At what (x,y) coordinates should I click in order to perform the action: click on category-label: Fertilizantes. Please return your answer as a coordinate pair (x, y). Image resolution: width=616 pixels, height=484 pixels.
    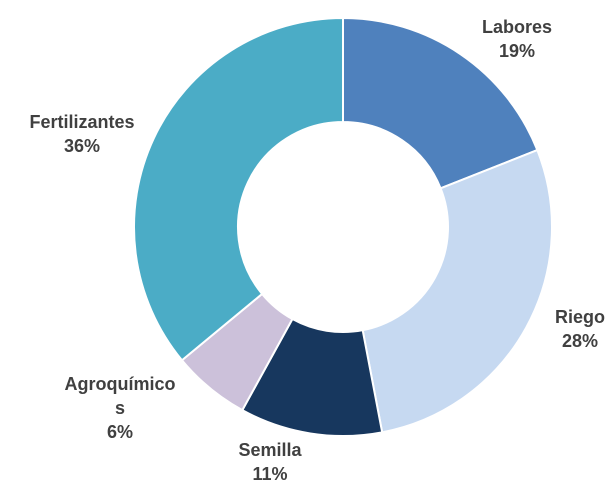
    Looking at the image, I should click on (82, 122).